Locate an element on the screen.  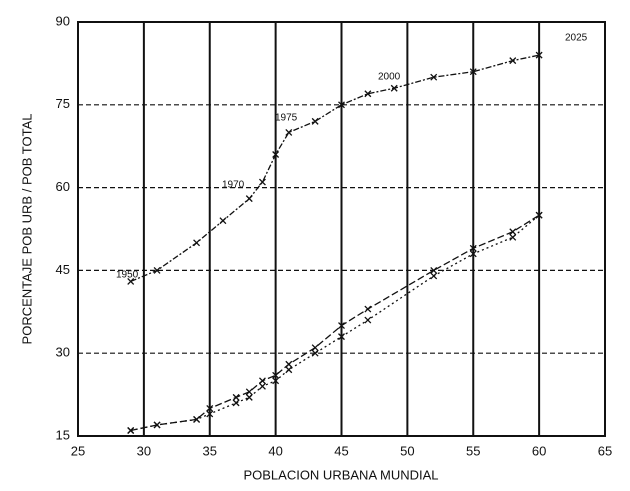
x-tick-label: 25 is located at coordinates (78, 450).